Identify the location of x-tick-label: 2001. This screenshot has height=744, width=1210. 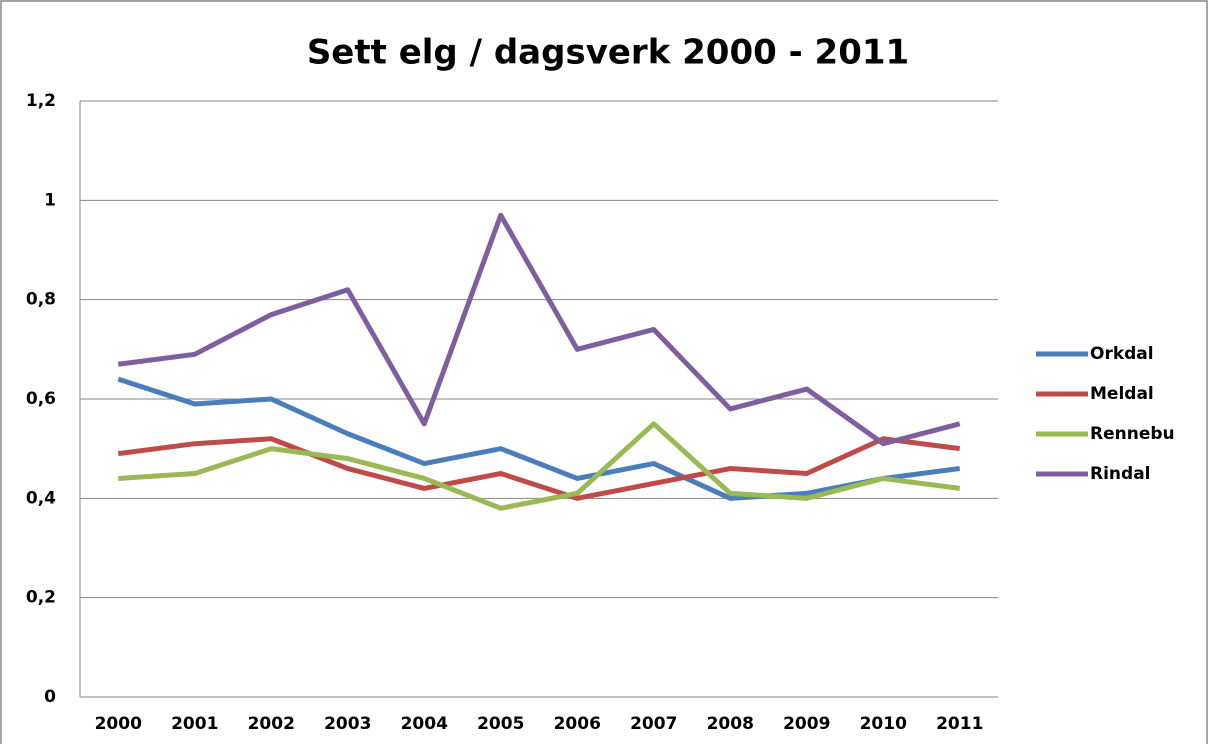
(194, 724).